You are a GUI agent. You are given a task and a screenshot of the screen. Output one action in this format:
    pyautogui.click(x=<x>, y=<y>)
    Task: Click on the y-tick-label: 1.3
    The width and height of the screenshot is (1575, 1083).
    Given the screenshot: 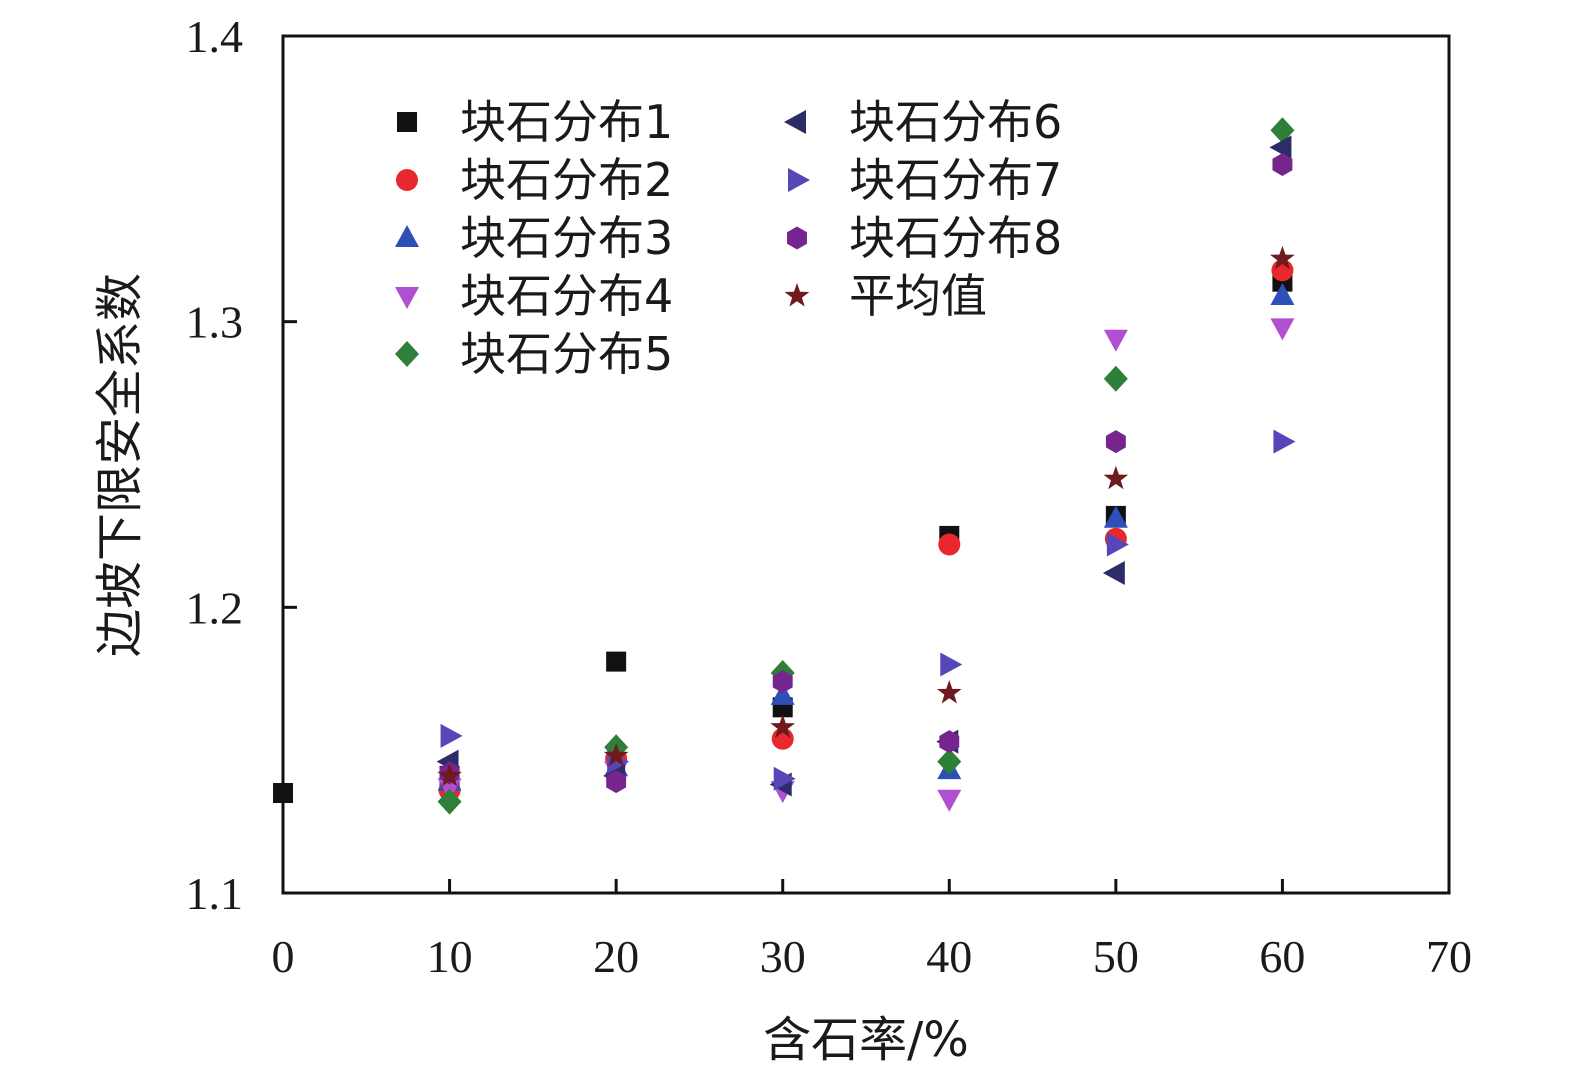 What is the action you would take?
    pyautogui.click(x=215, y=322)
    